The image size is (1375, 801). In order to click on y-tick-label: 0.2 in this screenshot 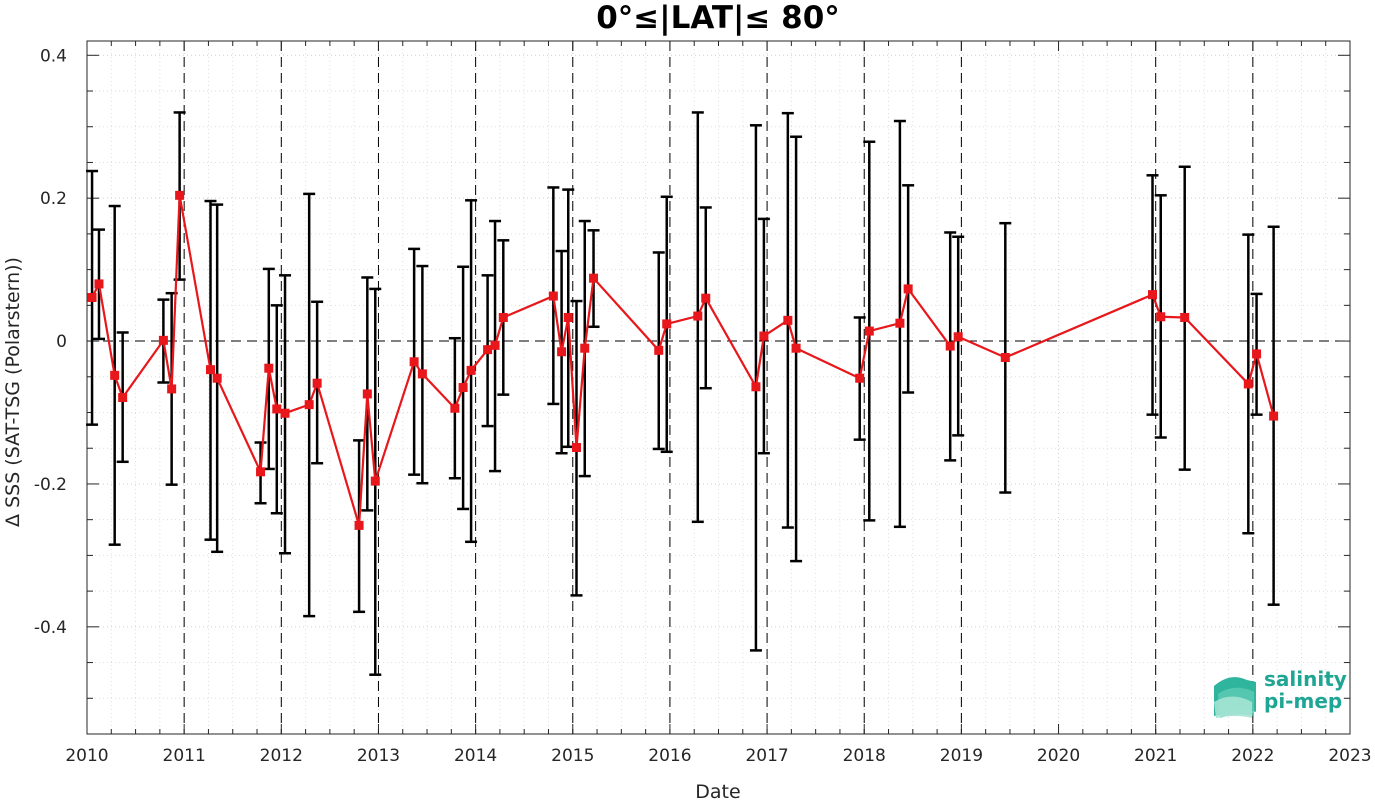, I will do `click(53, 199)`.